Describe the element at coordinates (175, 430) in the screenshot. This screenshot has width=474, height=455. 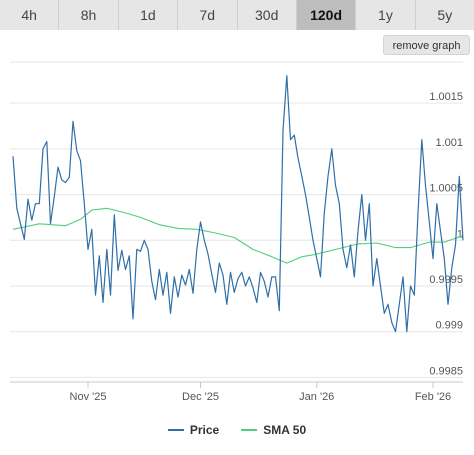
I see `legend-swatch-price` at that location.